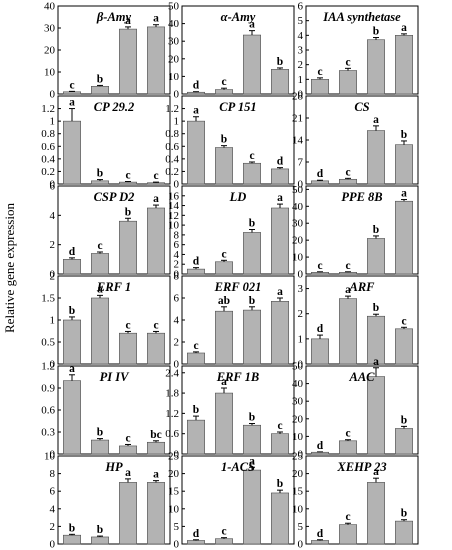 This screenshot has height=550, width=452. Describe the element at coordinates (106, 143) in the screenshot. I see `panel-4: 00.20.40.60.811.2 a b c c CP 29.2` at that location.